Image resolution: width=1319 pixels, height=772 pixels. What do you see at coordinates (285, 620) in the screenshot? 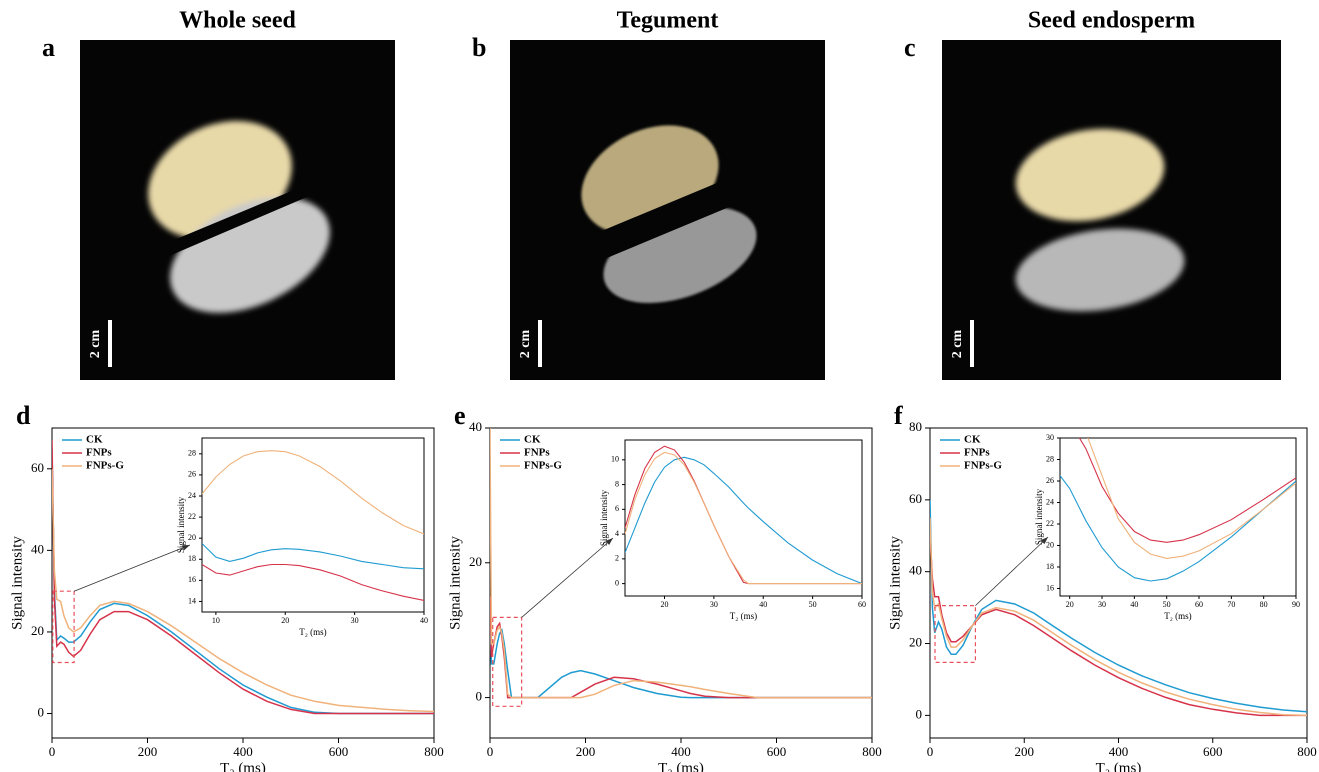
I see `x-tick-label: 20` at bounding box center [285, 620].